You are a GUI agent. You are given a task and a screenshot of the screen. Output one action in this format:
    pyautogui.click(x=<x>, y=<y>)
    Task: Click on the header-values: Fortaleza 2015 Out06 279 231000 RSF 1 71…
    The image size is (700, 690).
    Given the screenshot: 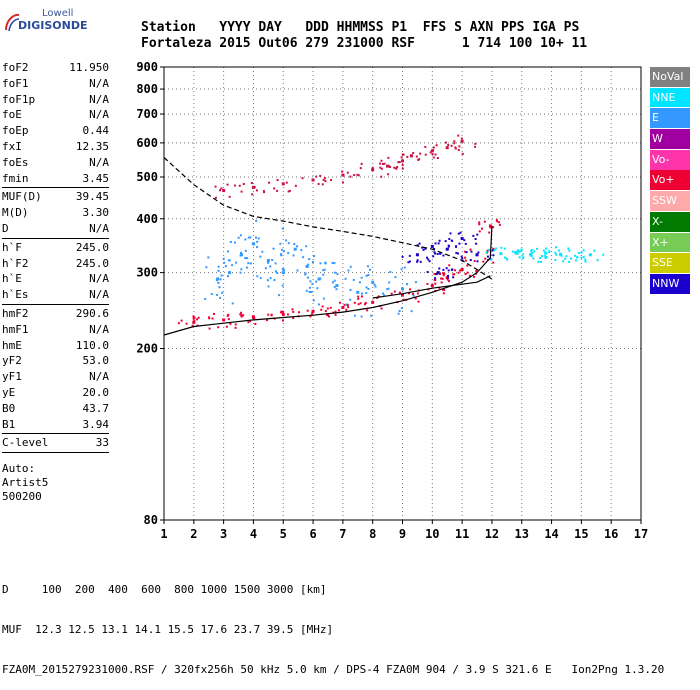 What is the action you would take?
    pyautogui.click(x=364, y=43)
    